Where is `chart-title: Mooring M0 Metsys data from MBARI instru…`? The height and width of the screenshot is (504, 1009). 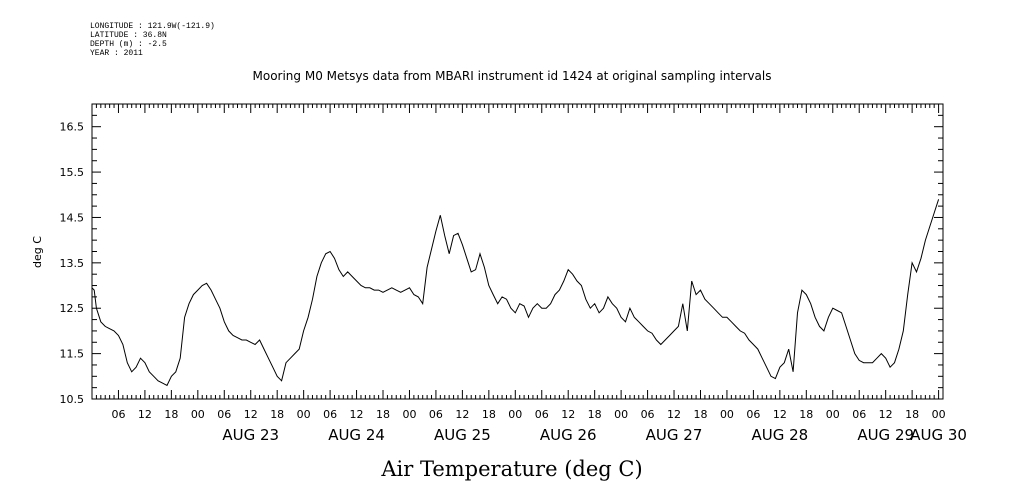 chart-title: Mooring M0 Metsys data from MBARI instru… is located at coordinates (512, 76).